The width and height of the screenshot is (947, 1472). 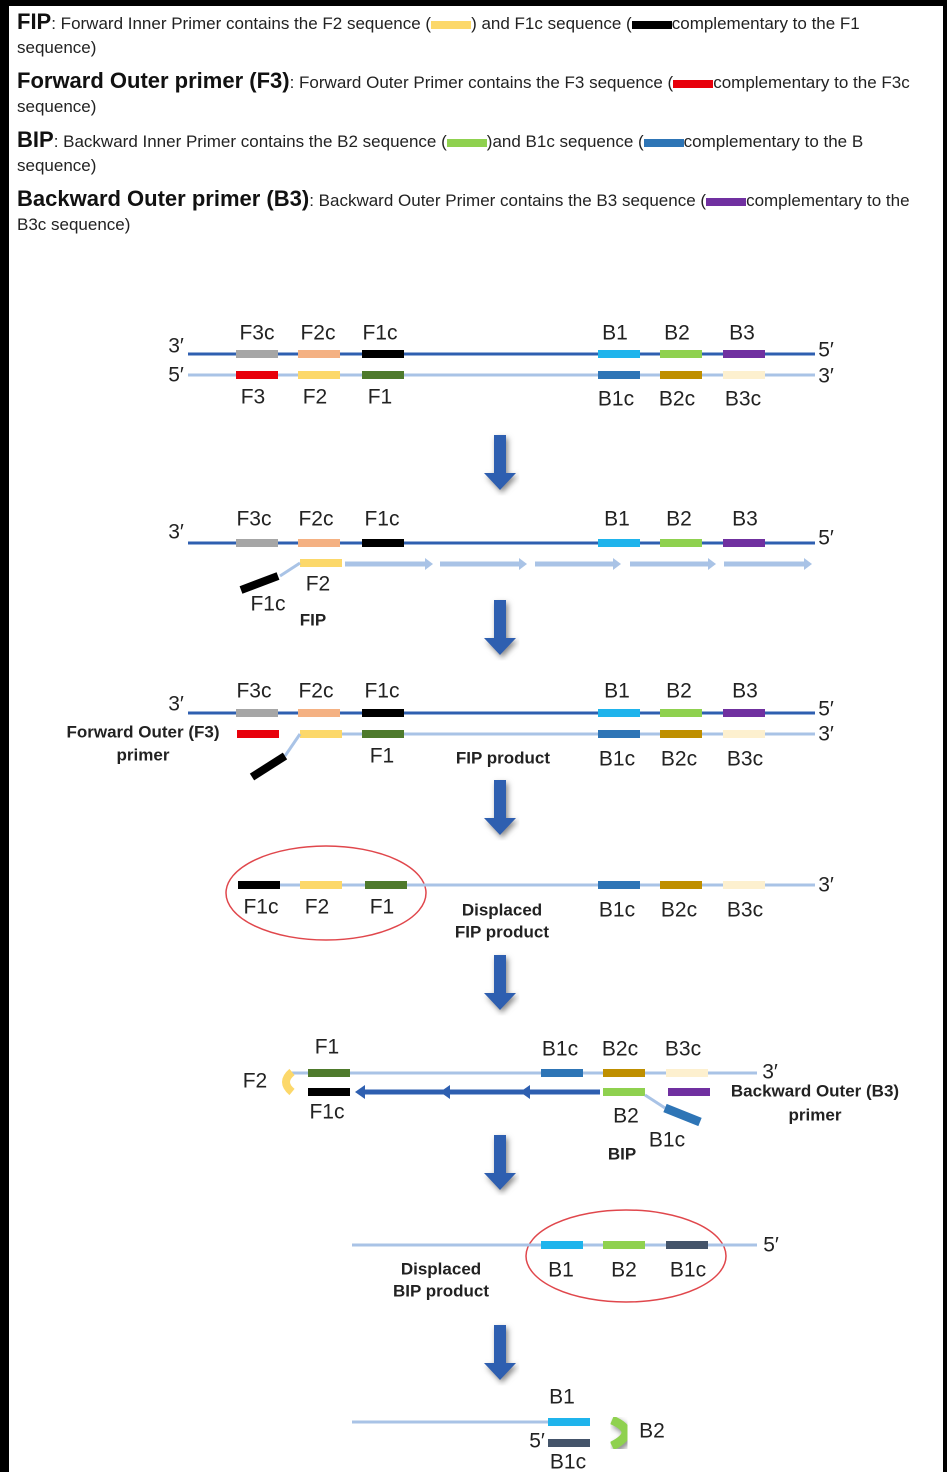 I want to click on label: F2, so click(x=315, y=397).